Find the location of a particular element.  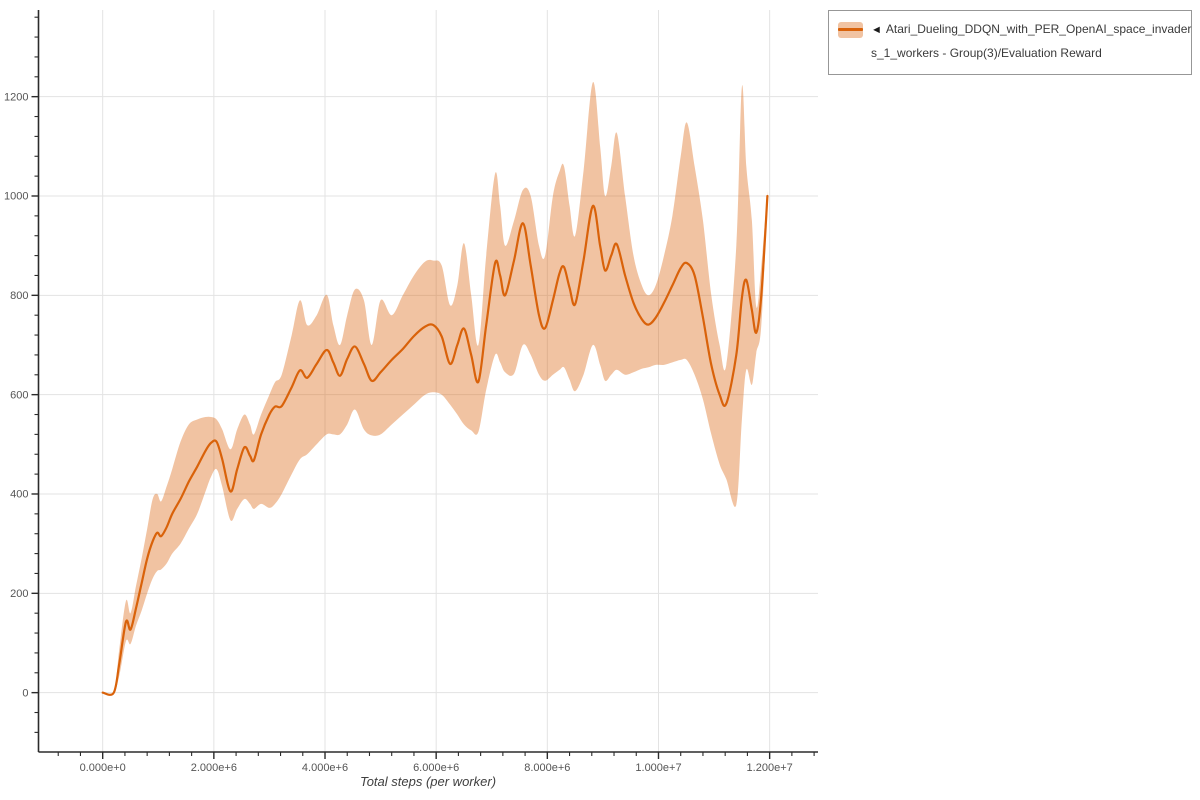

y-tick-label: 600 is located at coordinates (19, 395).